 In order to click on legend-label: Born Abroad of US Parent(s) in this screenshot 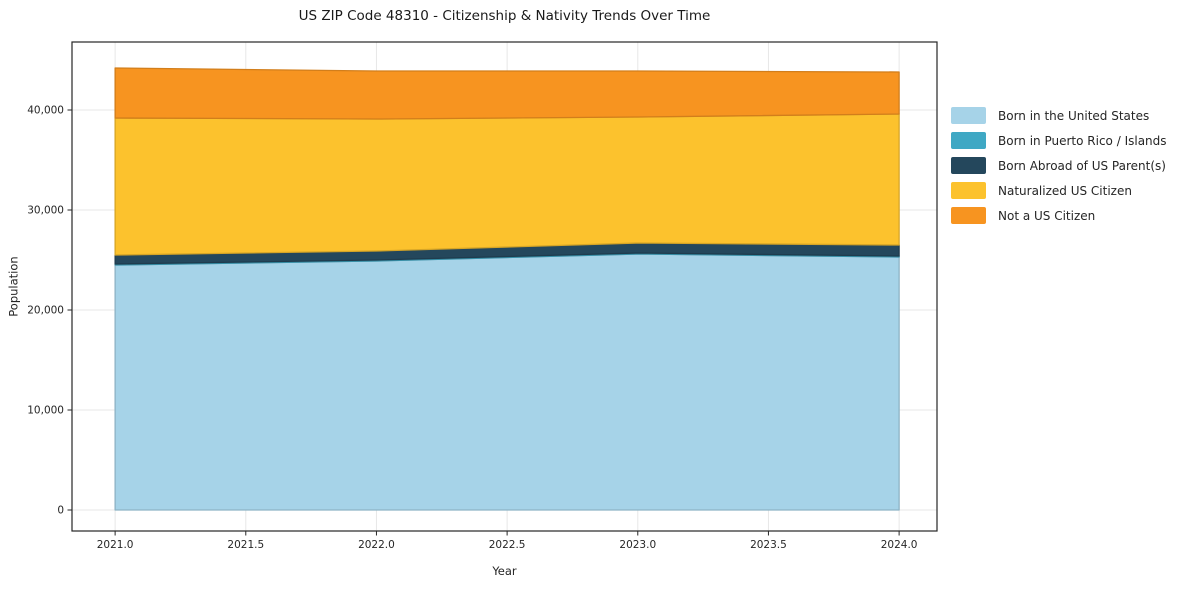, I will do `click(1082, 165)`.